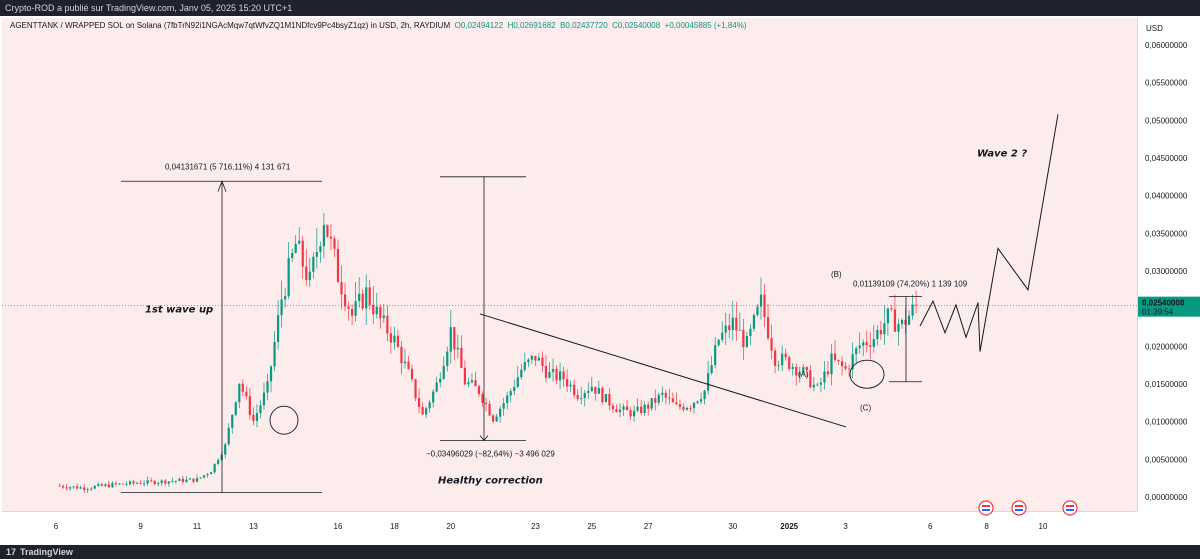 This screenshot has width=1200, height=559. Describe the element at coordinates (56, 526) in the screenshot. I see `x-tick-label: 6` at that location.